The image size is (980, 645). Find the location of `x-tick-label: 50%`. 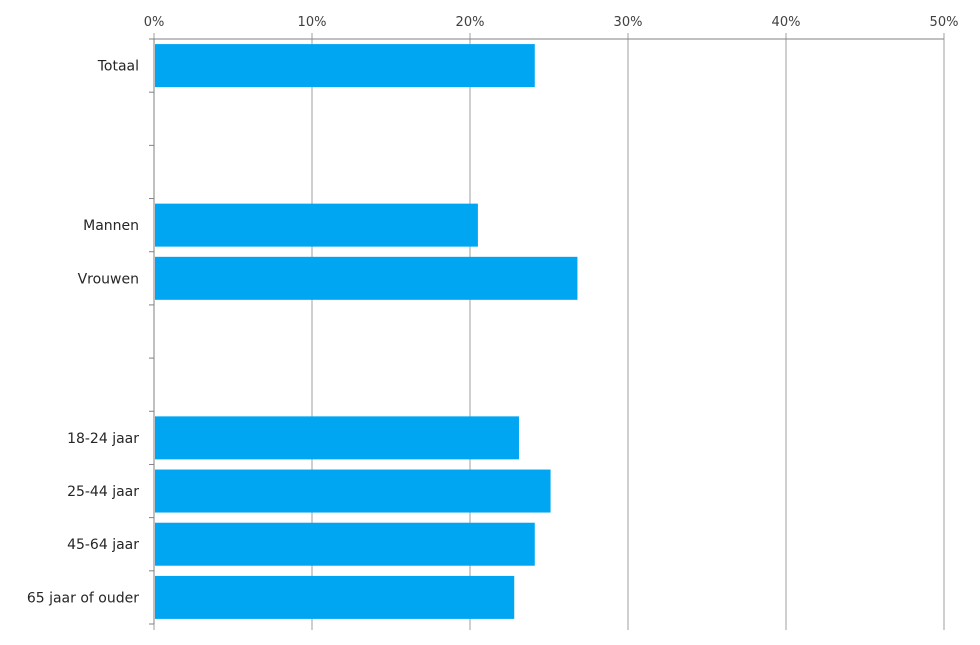

x-tick-label: 50% is located at coordinates (944, 22).